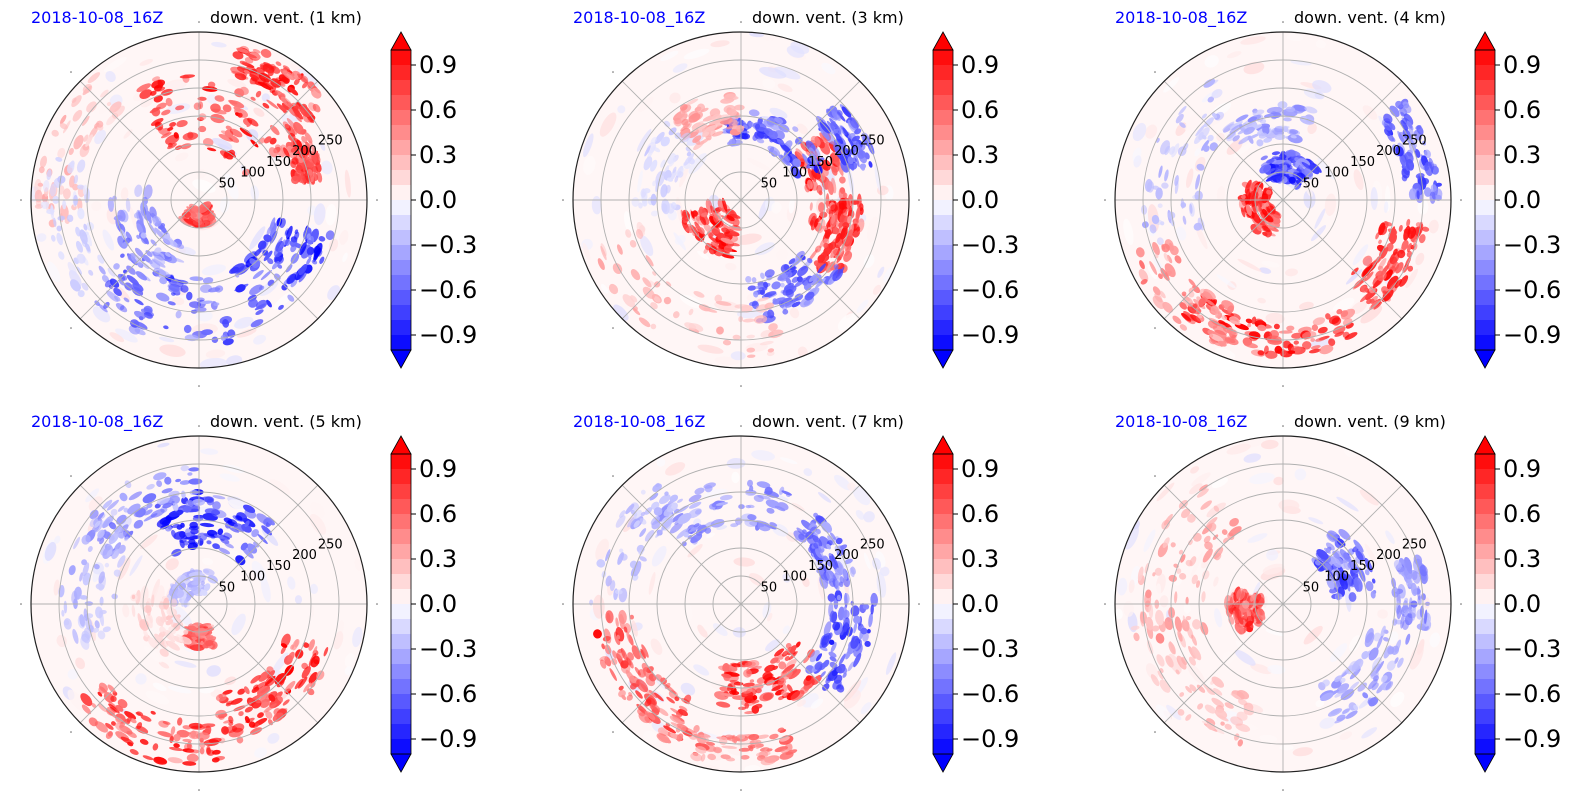 The image size is (1583, 809). I want to click on radial-tick-label: 100, so click(252, 577).